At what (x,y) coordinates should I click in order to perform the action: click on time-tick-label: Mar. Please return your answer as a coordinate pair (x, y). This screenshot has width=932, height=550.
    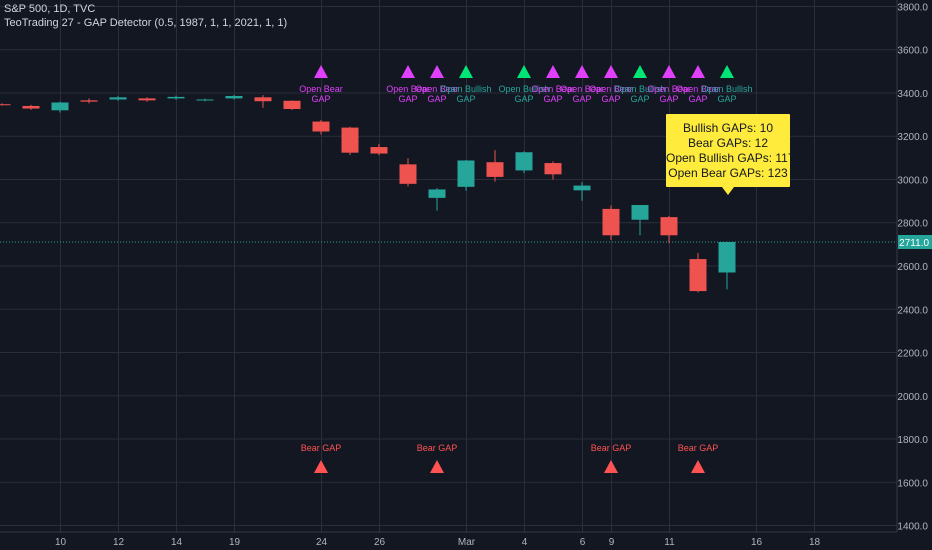
    Looking at the image, I should click on (467, 542).